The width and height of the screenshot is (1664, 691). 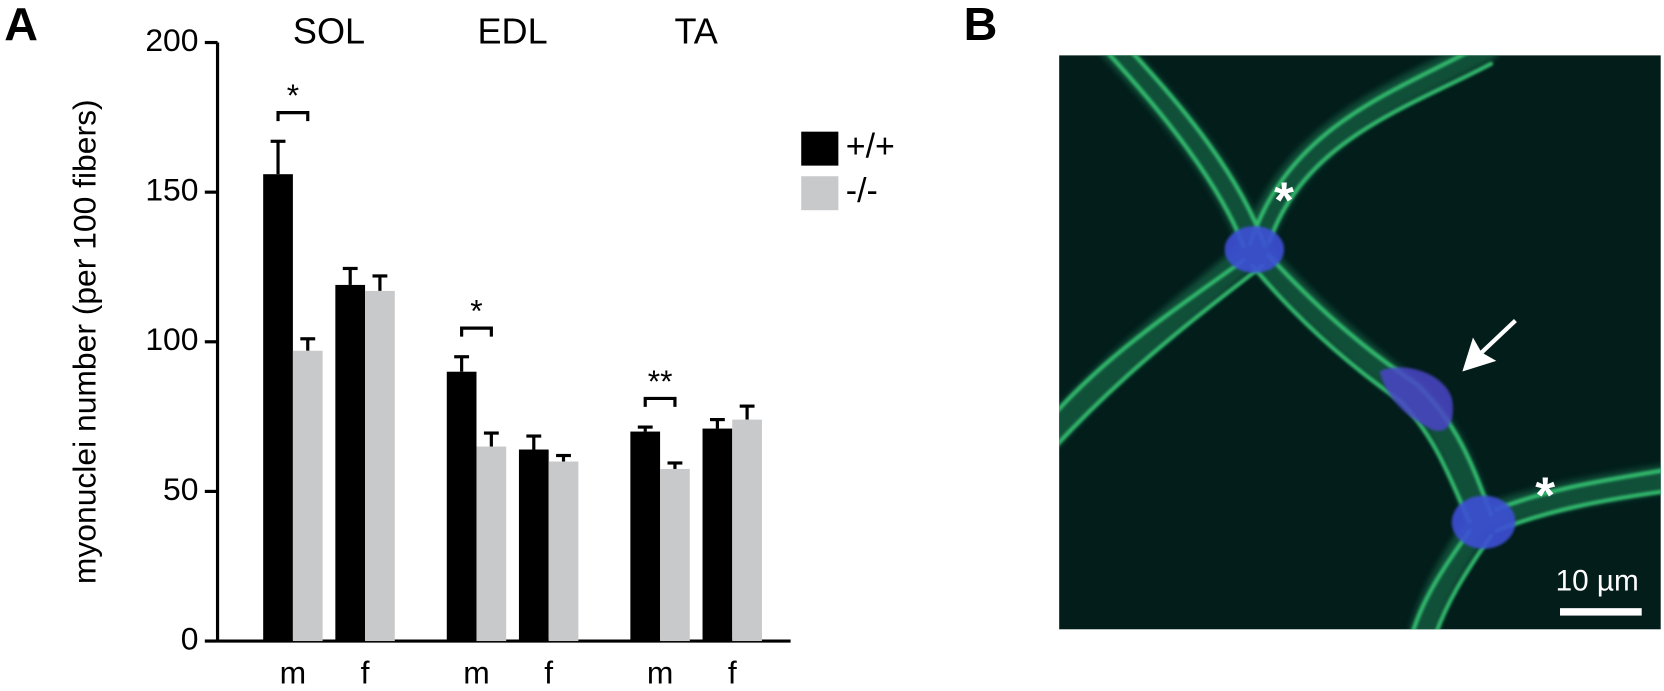 I want to click on y-tick-label: 50, so click(x=180, y=489).